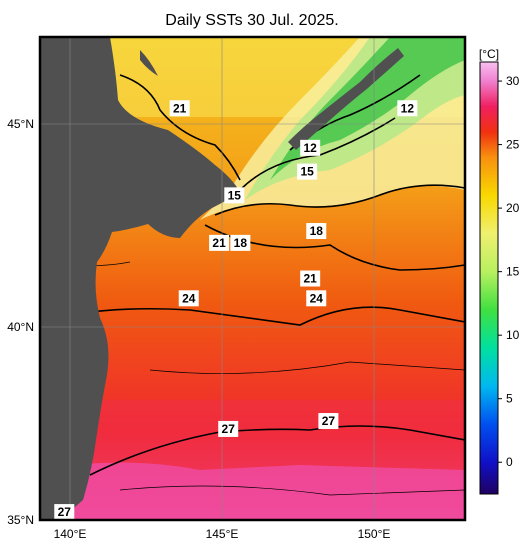 The width and height of the screenshot is (528, 545). What do you see at coordinates (20, 327) in the screenshot?
I see `lat-label-40n: 40°N` at bounding box center [20, 327].